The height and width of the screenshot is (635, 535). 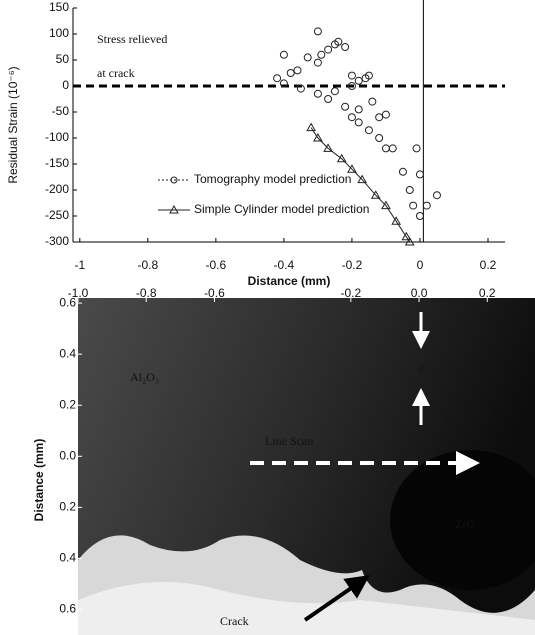 I want to click on y-tick-label: -250, so click(x=57, y=215).